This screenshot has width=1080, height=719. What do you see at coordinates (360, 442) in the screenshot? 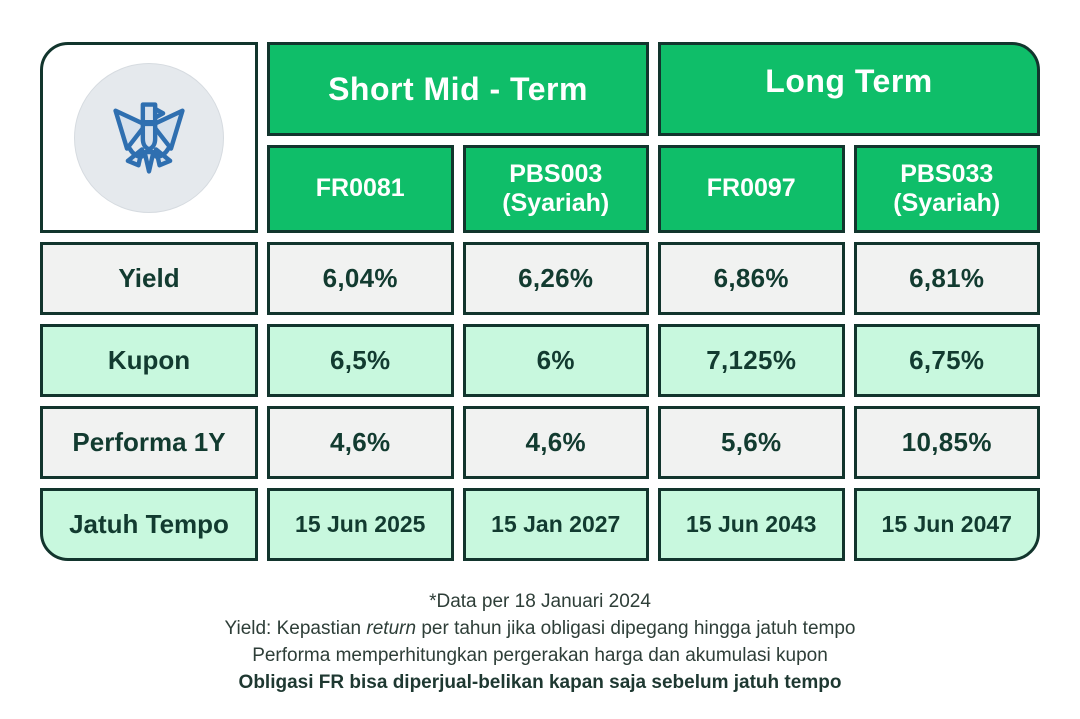
I see `cell-performa-fr0081: 4,6%` at bounding box center [360, 442].